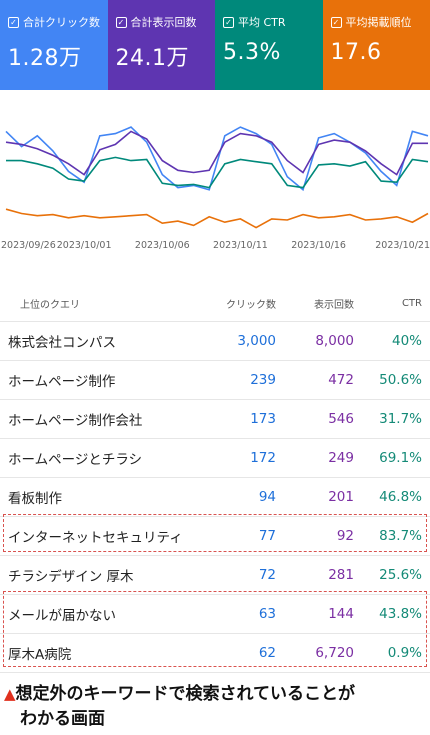 This screenshot has width=430, height=735. Describe the element at coordinates (215, 653) in the screenshot. I see `table-row: 厚木A病院 62 6,720 0.9%` at that location.